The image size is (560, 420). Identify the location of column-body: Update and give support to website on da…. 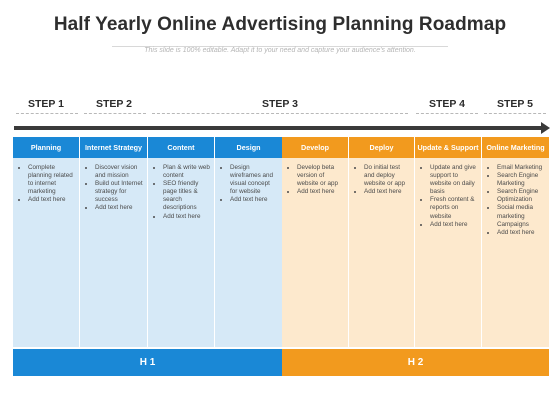
(448, 252).